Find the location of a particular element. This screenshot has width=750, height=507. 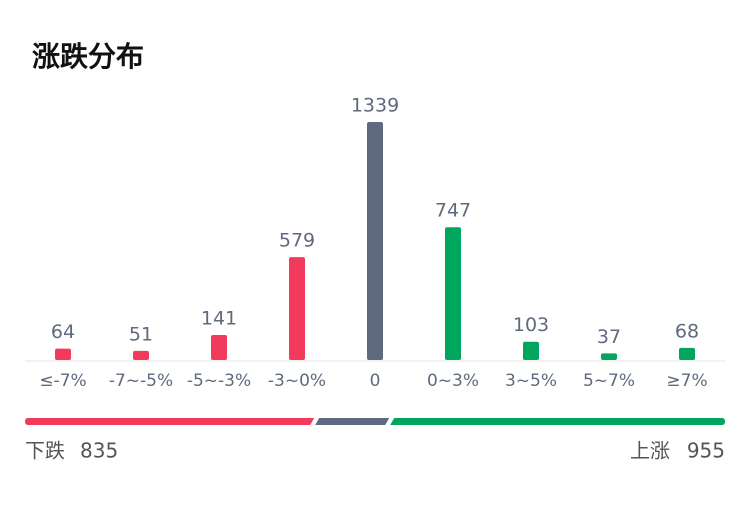

up-label: 上涨 is located at coordinates (650, 451).